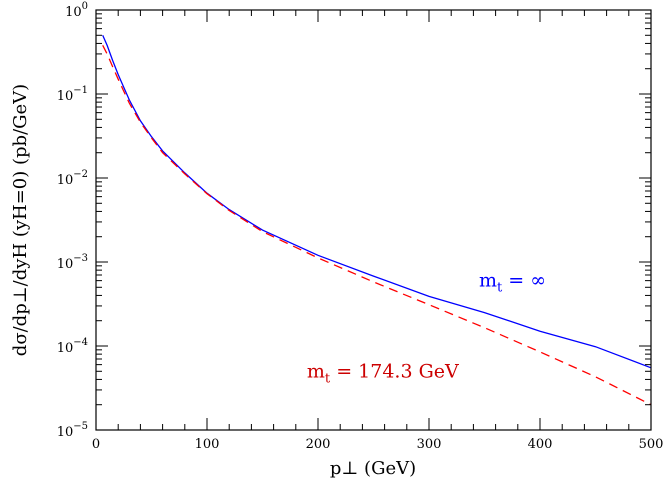 The width and height of the screenshot is (664, 484). What do you see at coordinates (76, 10) in the screenshot?
I see `y-tick-label: 10⁰` at bounding box center [76, 10].